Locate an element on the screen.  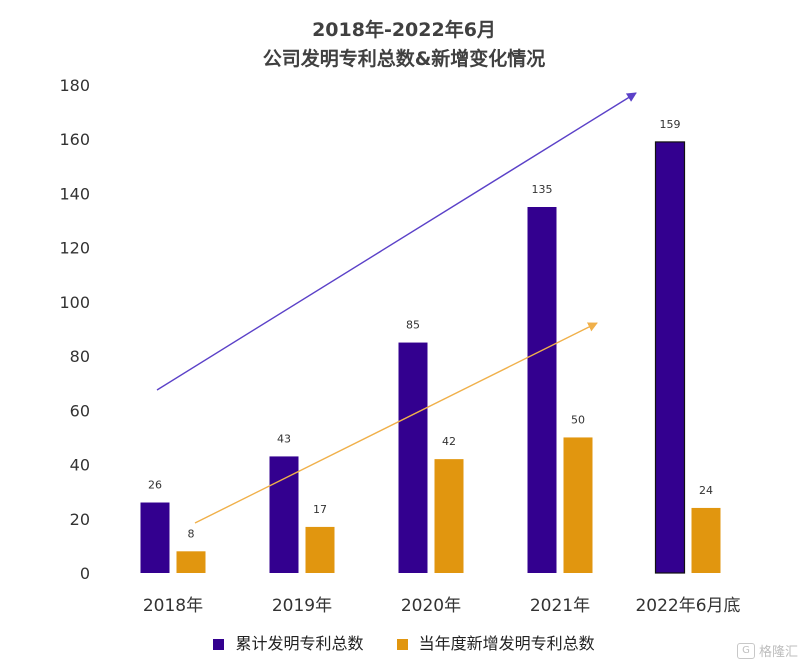
y-tick-label: 80 is located at coordinates (80, 356).